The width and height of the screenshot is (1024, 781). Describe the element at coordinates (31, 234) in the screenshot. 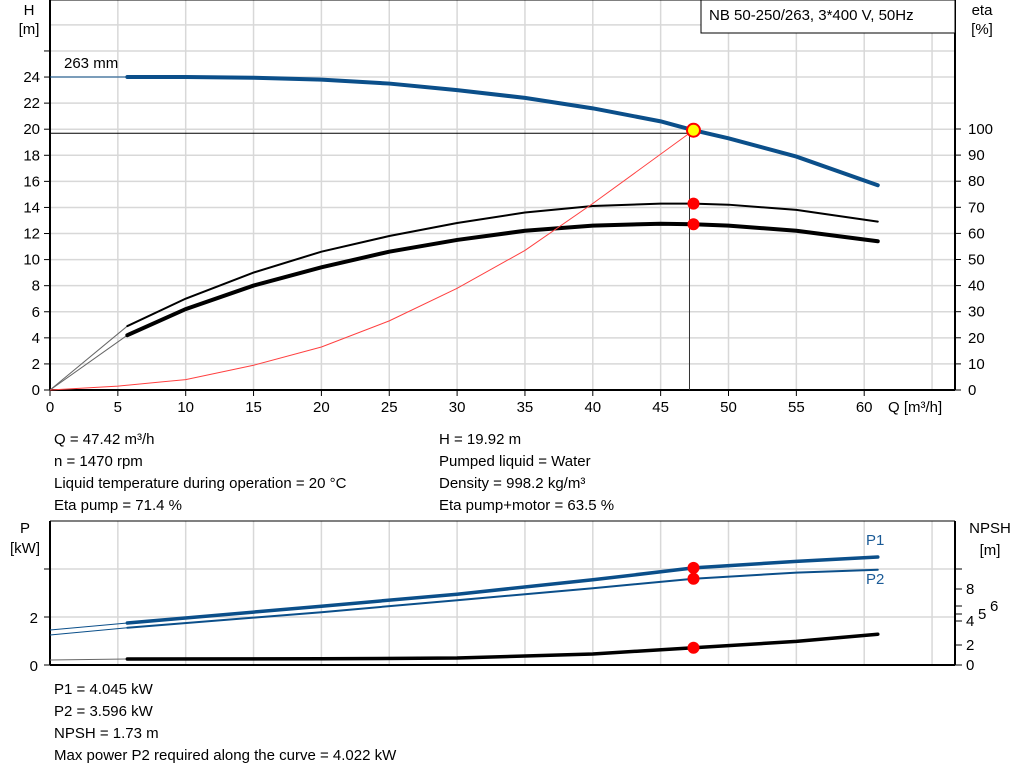

I see `y-tick-label: 12` at that location.